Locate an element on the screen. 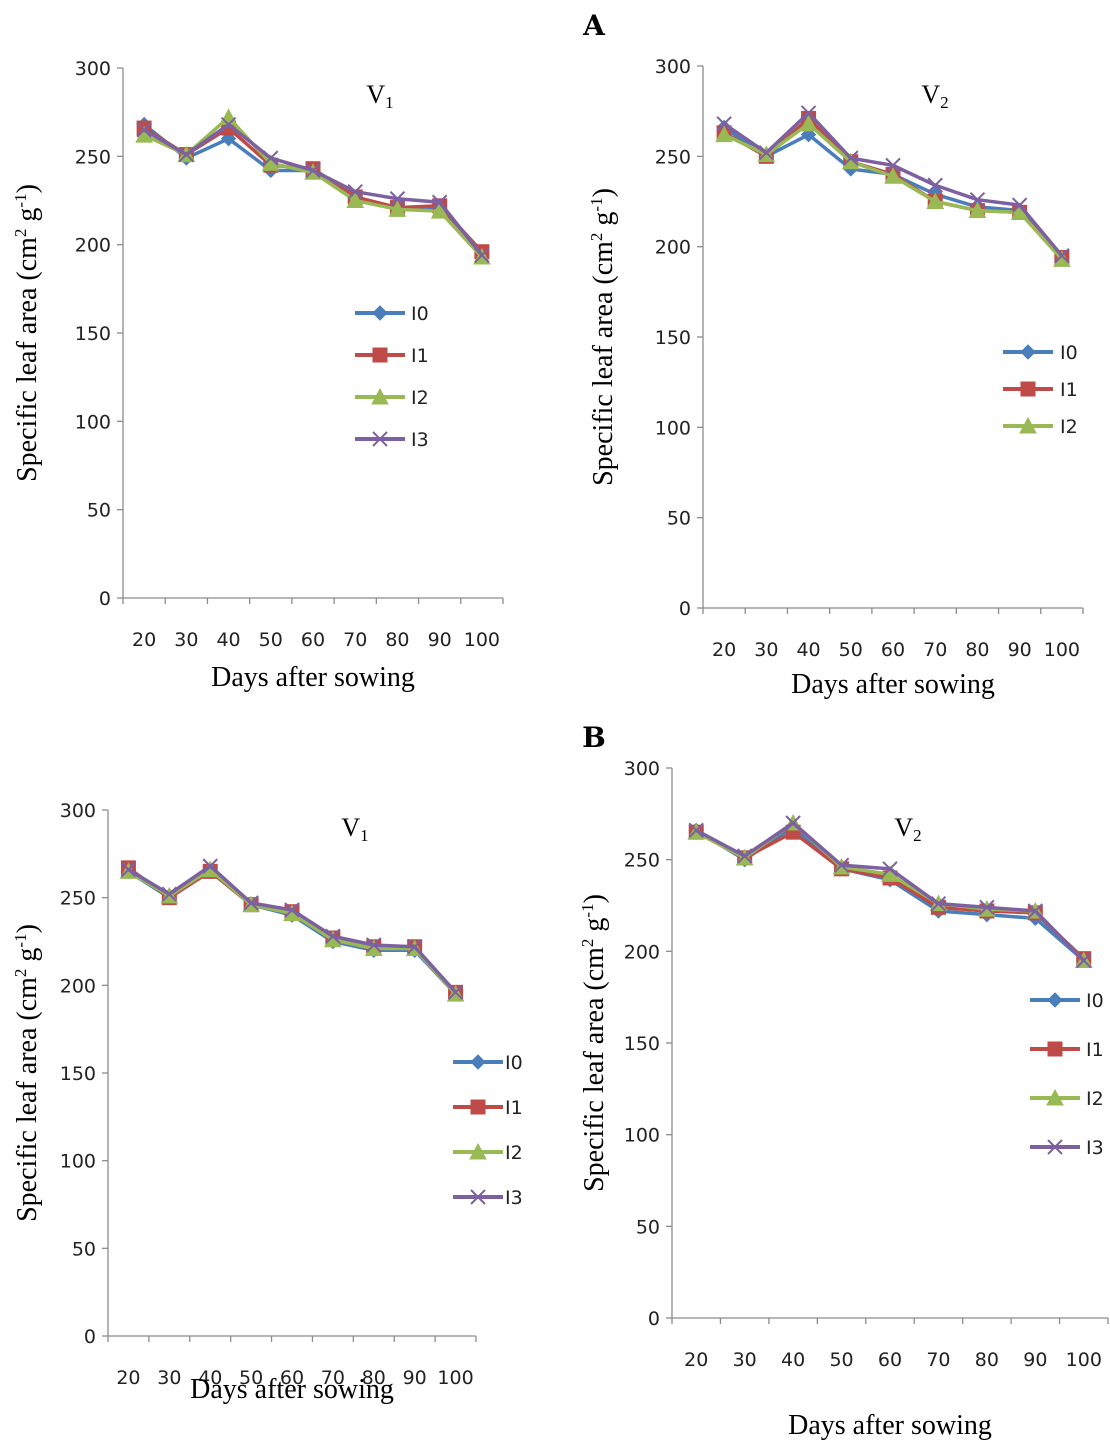  panel-letter-a: A is located at coordinates (594, 25).